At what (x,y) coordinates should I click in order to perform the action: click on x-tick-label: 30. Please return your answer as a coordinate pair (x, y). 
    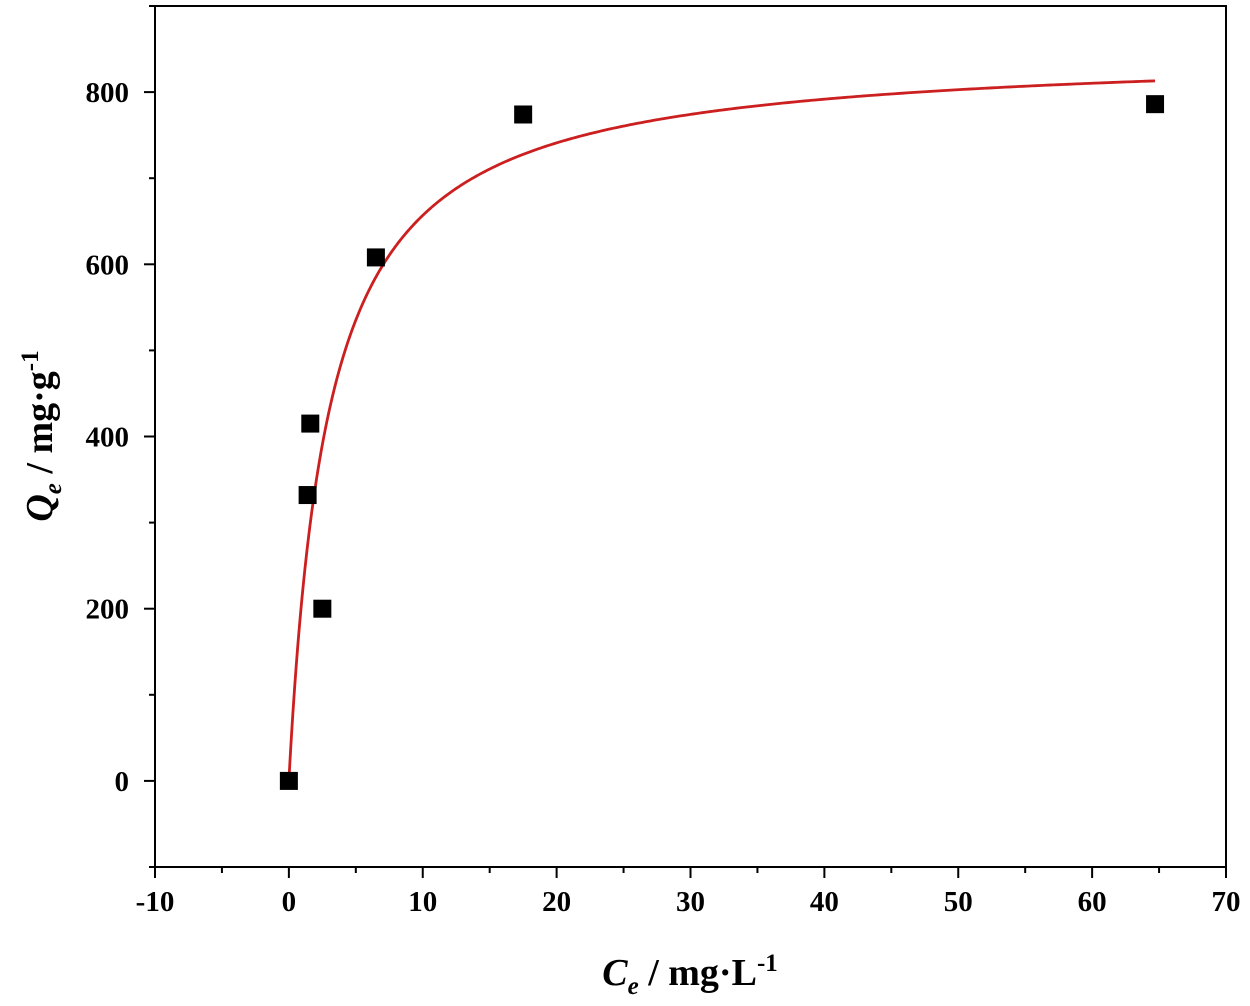
    Looking at the image, I should click on (690, 902).